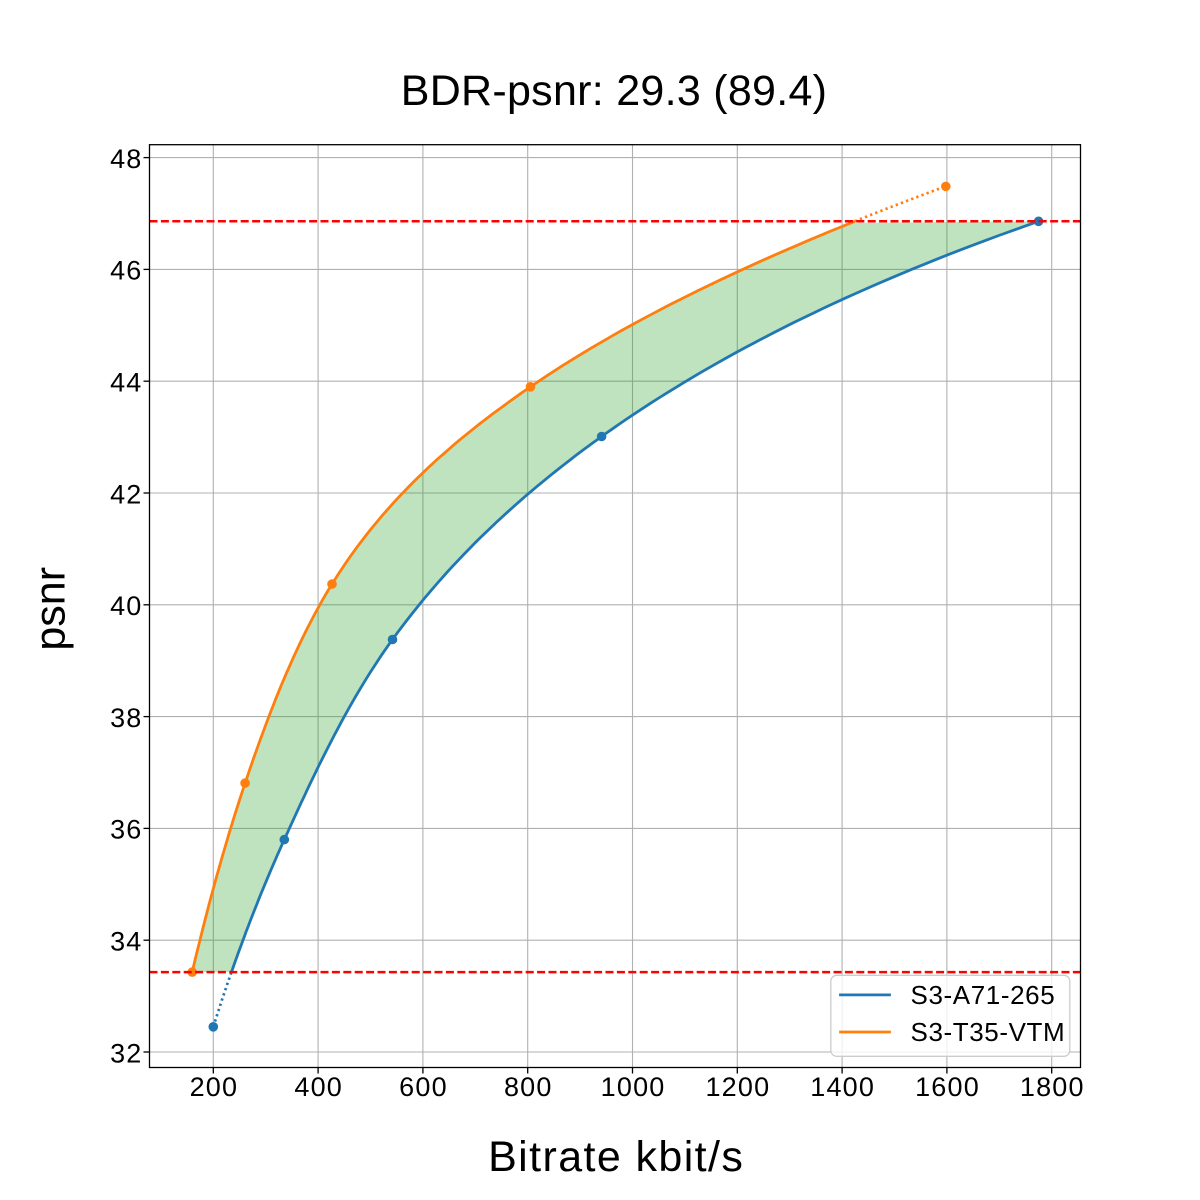 The image size is (1200, 1200). What do you see at coordinates (126, 271) in the screenshot?
I see `svg-text: 46` at bounding box center [126, 271].